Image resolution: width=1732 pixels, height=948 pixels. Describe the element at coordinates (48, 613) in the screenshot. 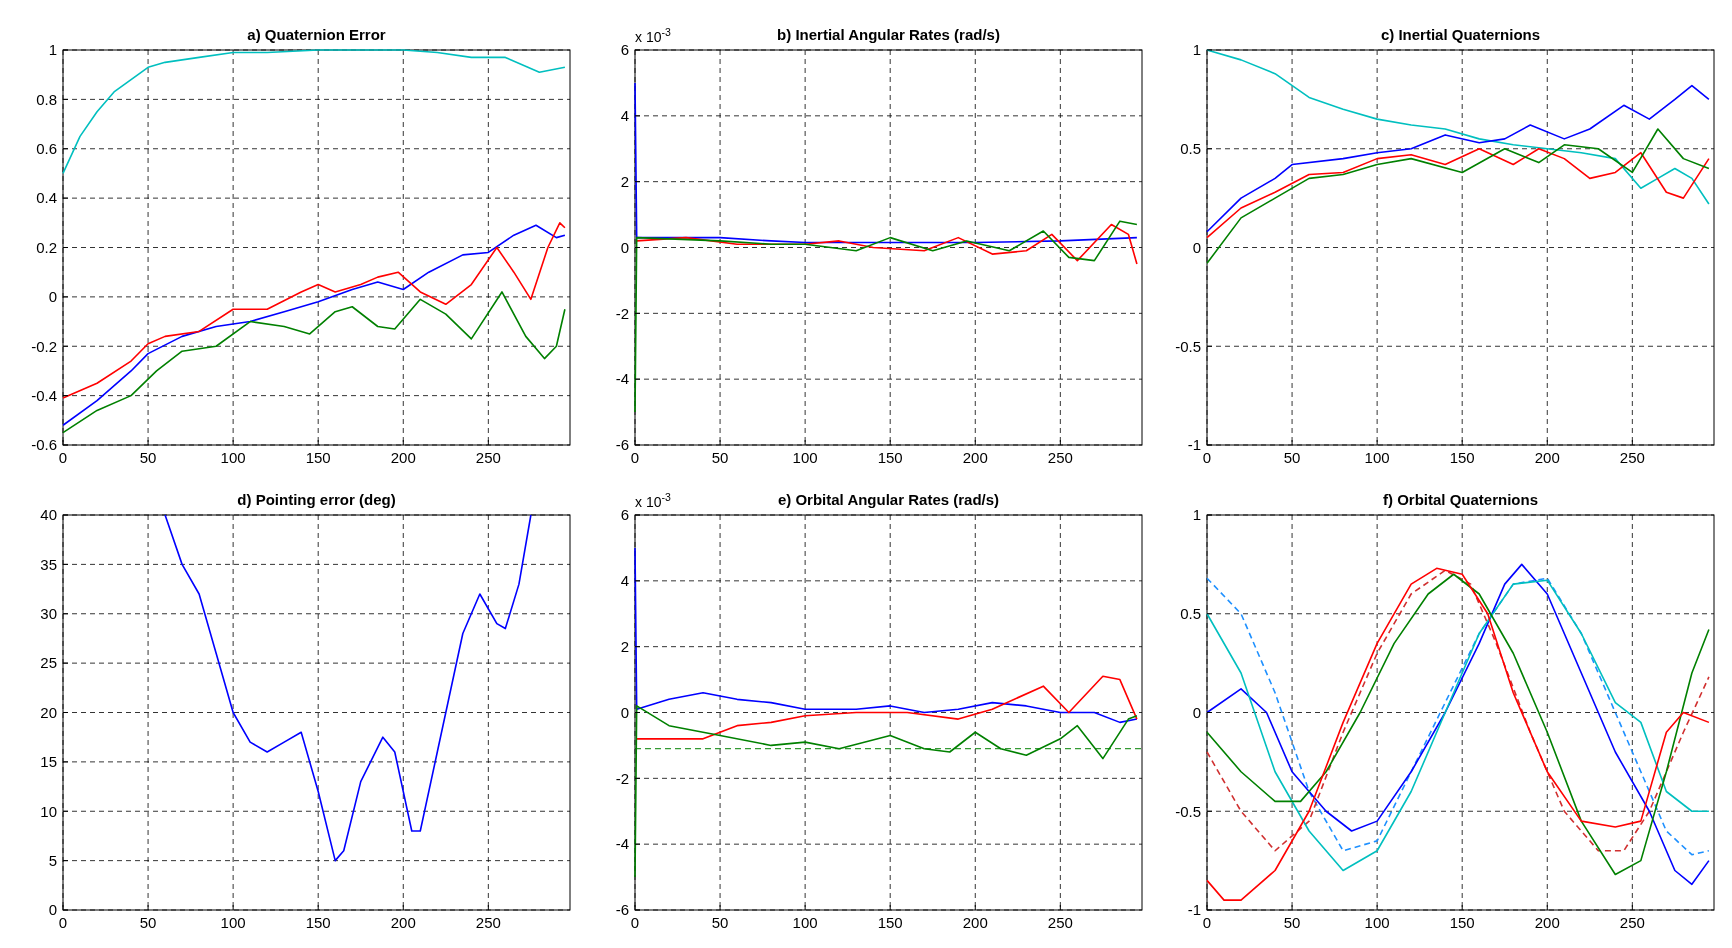

I see `y-tick-label: 30` at that location.